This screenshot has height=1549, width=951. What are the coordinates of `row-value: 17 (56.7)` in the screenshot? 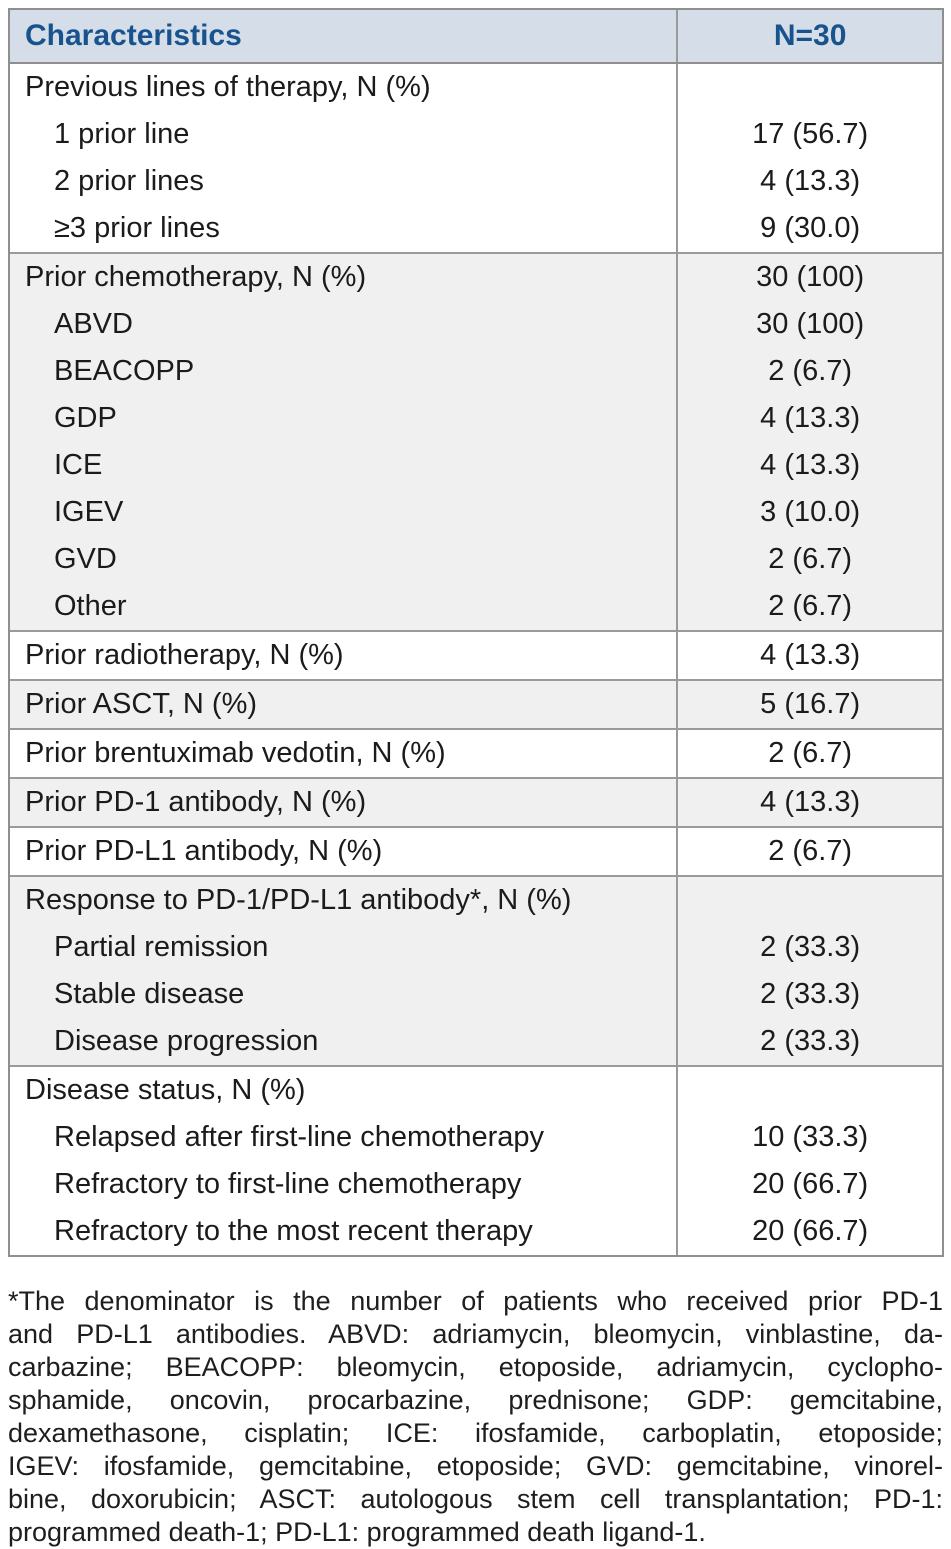 It's located at (809, 134).